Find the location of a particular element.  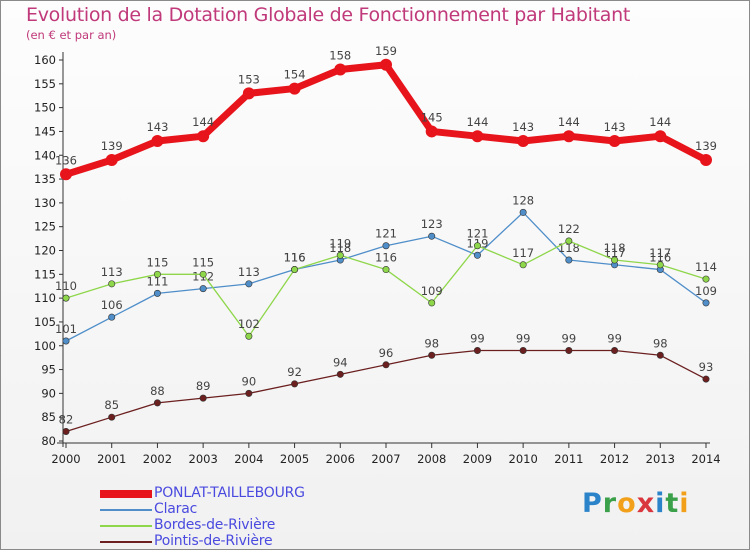

data-label: 117 is located at coordinates (615, 253).